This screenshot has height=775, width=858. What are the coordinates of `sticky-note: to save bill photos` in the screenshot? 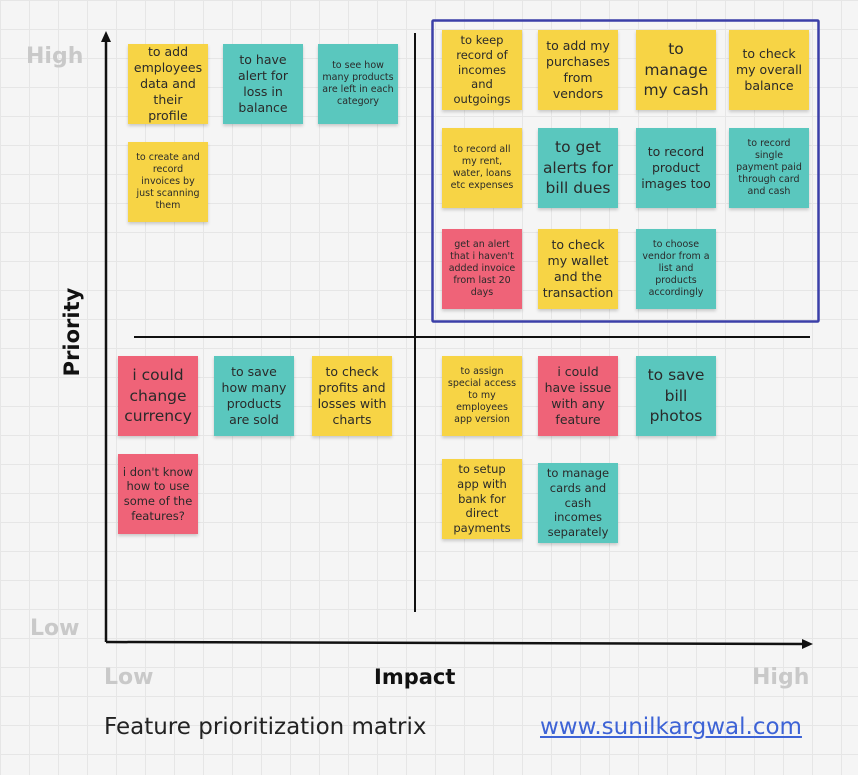 It's located at (676, 396).